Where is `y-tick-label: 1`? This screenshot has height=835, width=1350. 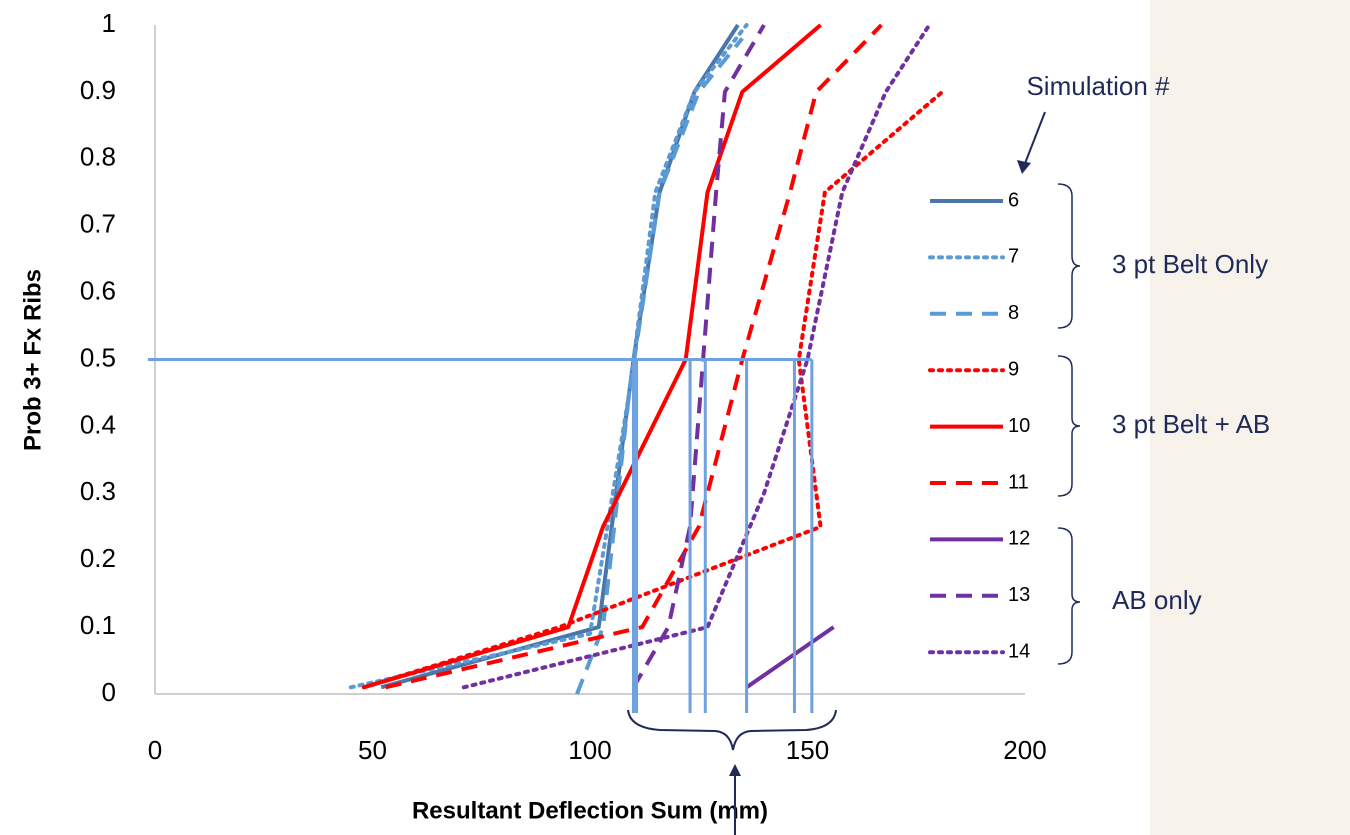 y-tick-label: 1 is located at coordinates (109, 23).